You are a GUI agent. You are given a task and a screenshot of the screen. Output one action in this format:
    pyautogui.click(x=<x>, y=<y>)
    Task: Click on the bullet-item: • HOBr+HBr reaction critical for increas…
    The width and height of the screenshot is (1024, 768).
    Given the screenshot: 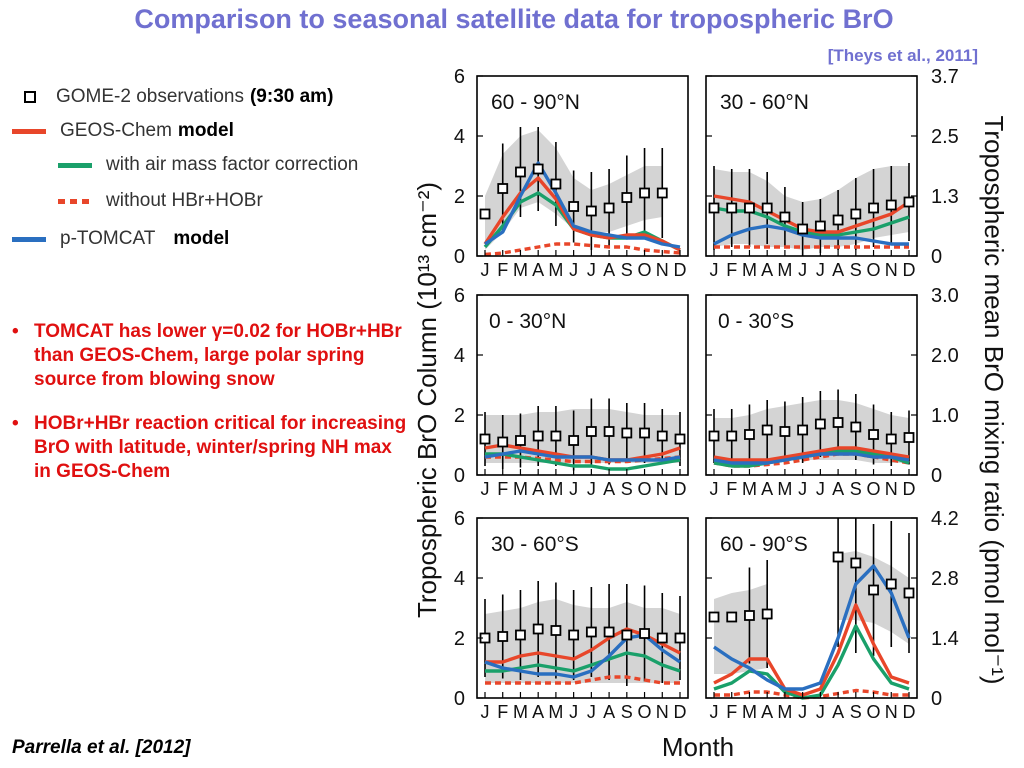 What is the action you would take?
    pyautogui.click(x=209, y=448)
    